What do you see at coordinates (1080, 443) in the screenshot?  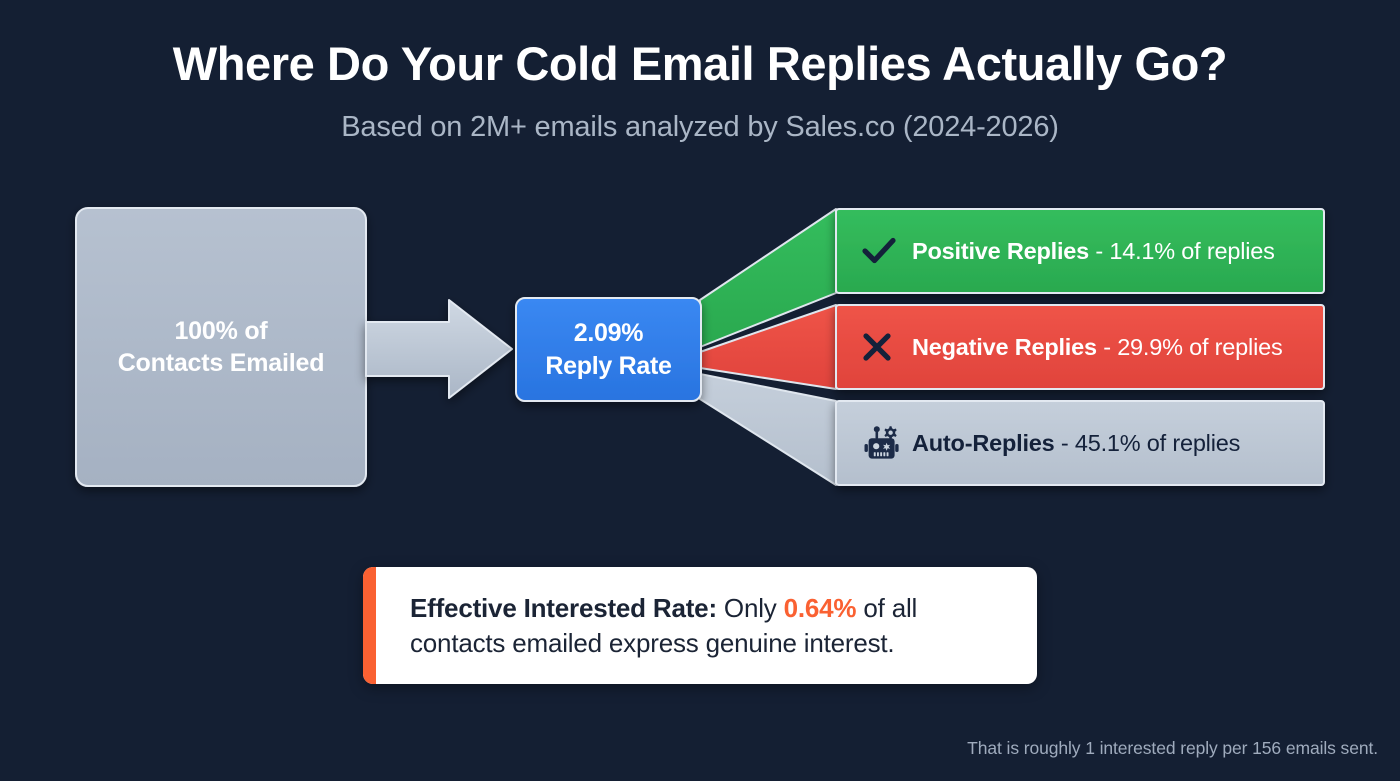 I see `outcome-bar-auto` at bounding box center [1080, 443].